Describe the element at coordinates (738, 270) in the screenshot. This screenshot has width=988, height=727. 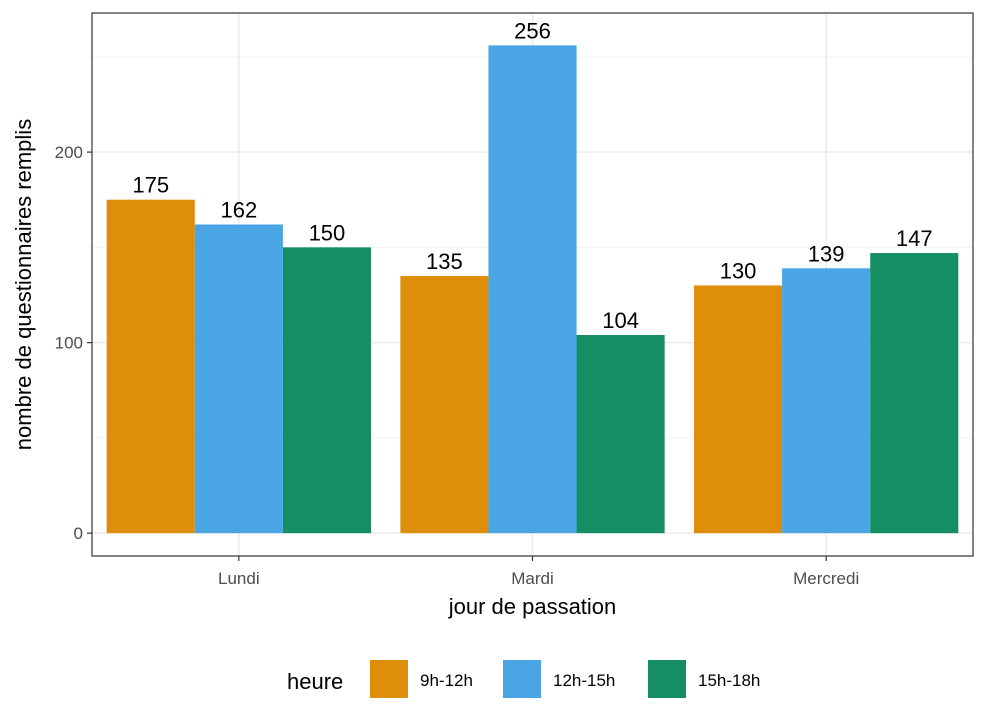
I see `data-label: 130` at that location.